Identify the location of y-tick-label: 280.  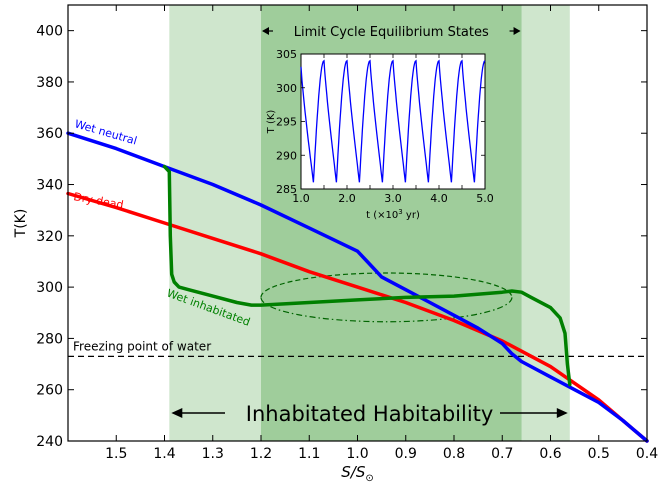
(49, 339).